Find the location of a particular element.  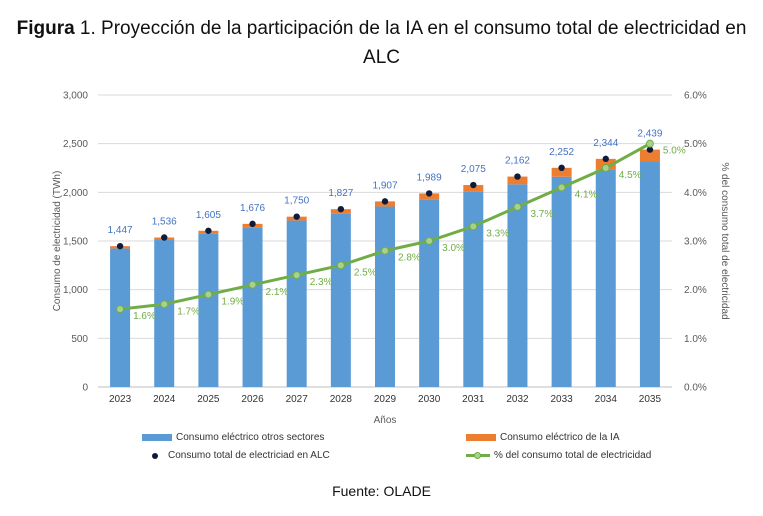

x-tick-label: 2023 is located at coordinates (120, 399).